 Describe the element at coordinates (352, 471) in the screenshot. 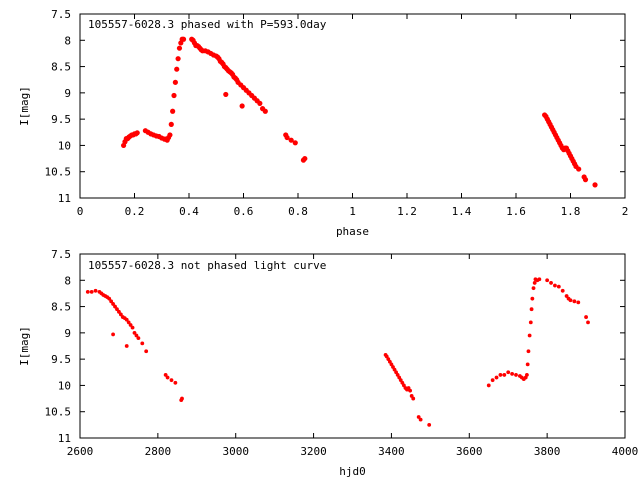

I see `x-axis-label: hjd0` at that location.